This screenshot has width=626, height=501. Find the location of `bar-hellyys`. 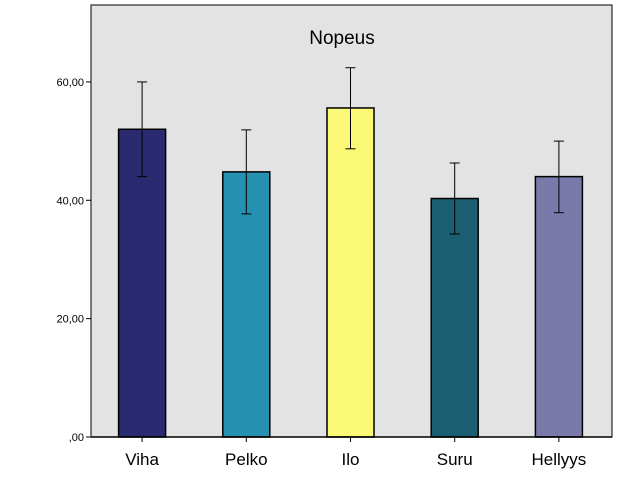

bar-hellyys is located at coordinates (559, 306).